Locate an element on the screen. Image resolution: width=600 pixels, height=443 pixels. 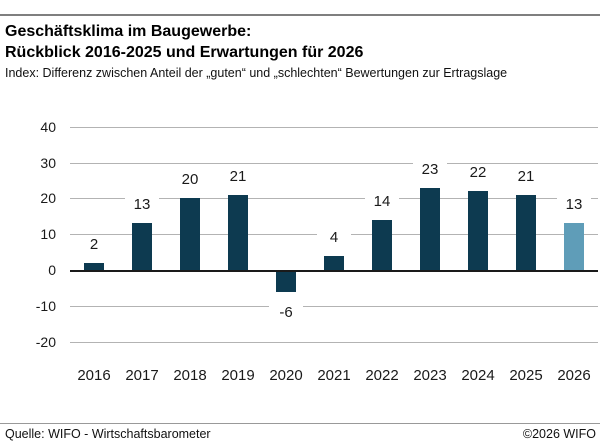
x-tick-label-2017: 2017 is located at coordinates (142, 375).